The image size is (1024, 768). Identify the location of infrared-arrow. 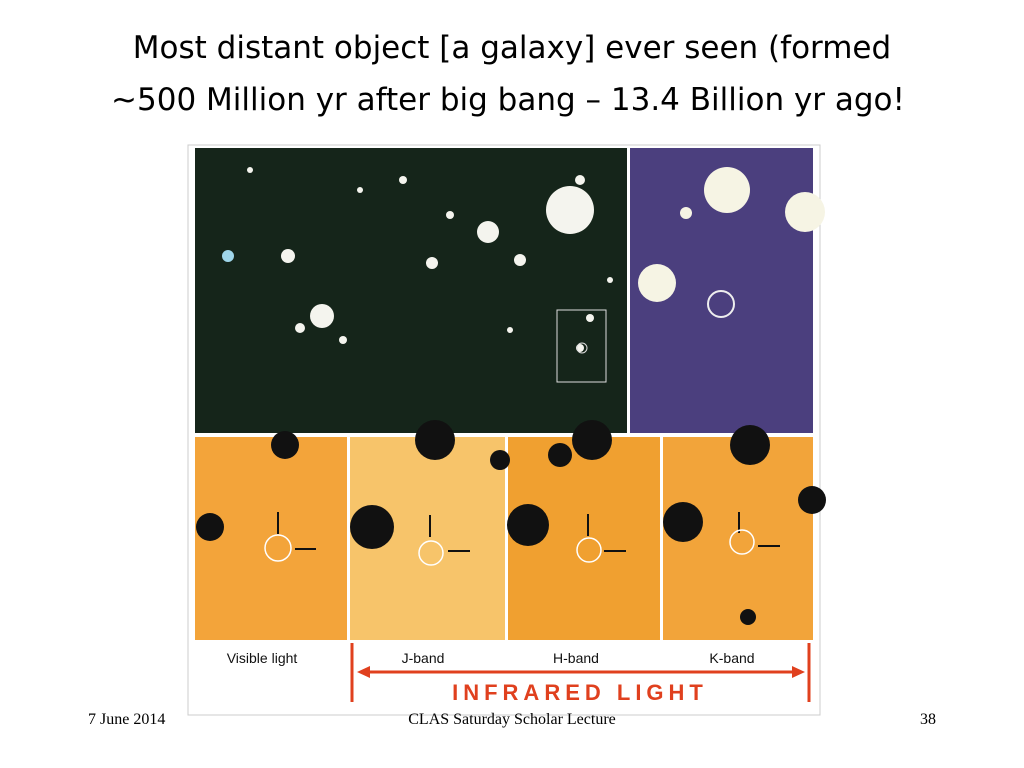
(580, 672).